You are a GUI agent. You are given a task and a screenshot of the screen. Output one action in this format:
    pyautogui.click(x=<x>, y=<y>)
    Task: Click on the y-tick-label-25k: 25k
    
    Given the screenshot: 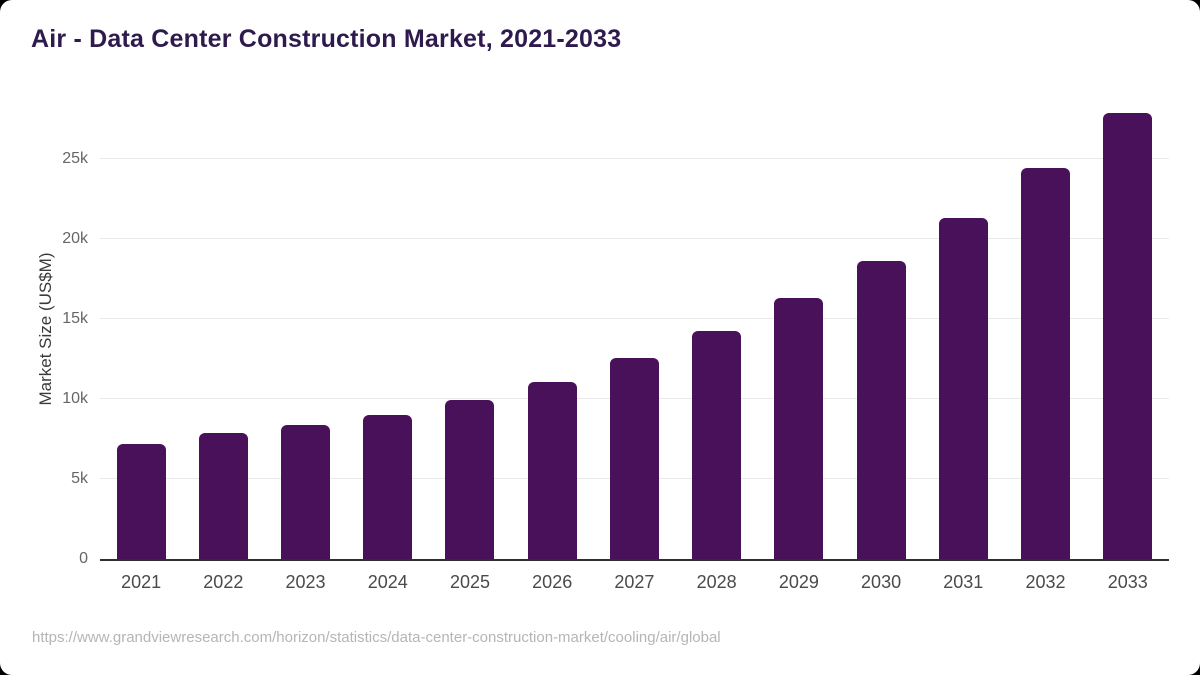 What is the action you would take?
    pyautogui.click(x=75, y=158)
    